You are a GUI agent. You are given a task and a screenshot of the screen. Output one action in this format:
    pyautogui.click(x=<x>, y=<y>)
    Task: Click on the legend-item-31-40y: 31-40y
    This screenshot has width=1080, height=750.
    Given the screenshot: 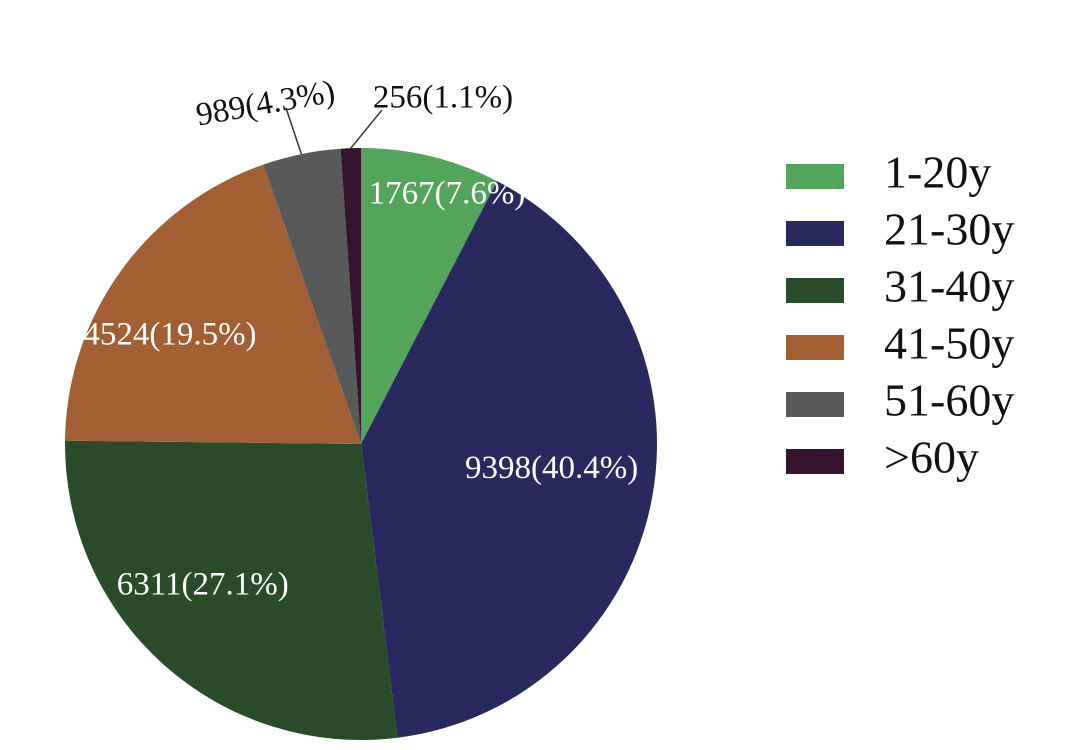 What is the action you would take?
    pyautogui.click(x=900, y=286)
    